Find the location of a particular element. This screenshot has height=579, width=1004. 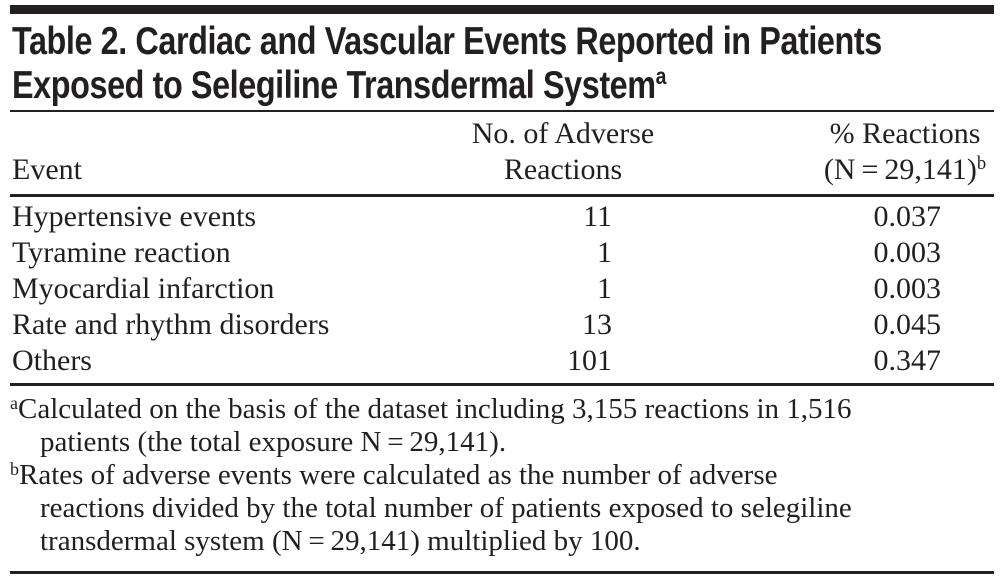

pct-footnote-marker: b is located at coordinates (981, 163).